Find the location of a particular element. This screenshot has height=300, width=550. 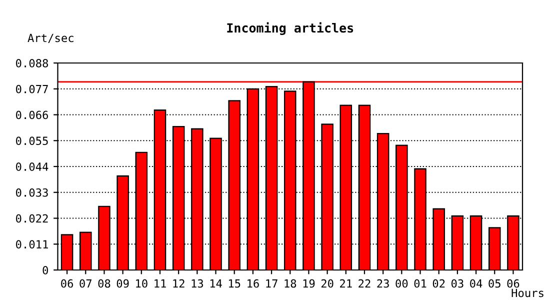

y-tick-label: 0.088 is located at coordinates (32, 63).